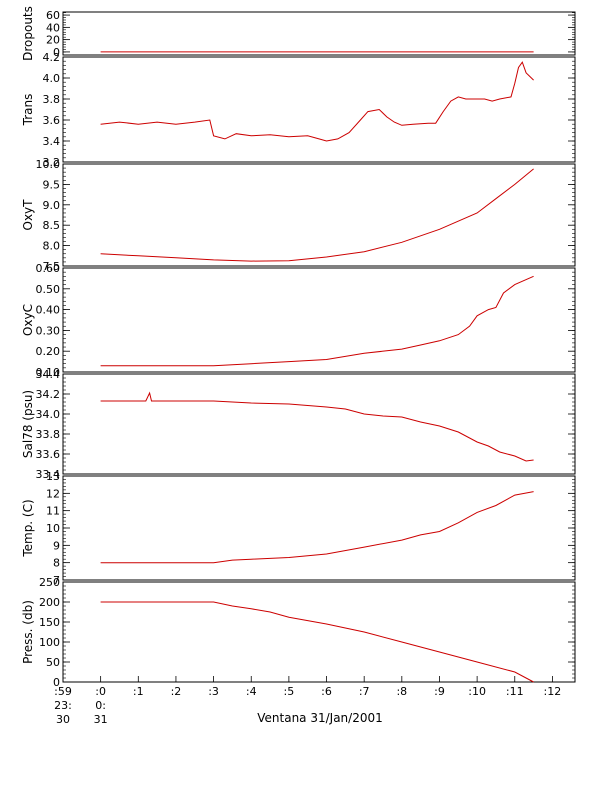 This screenshot has width=612, height=785. I want to click on y-tick-label: 0.10, so click(48, 372).